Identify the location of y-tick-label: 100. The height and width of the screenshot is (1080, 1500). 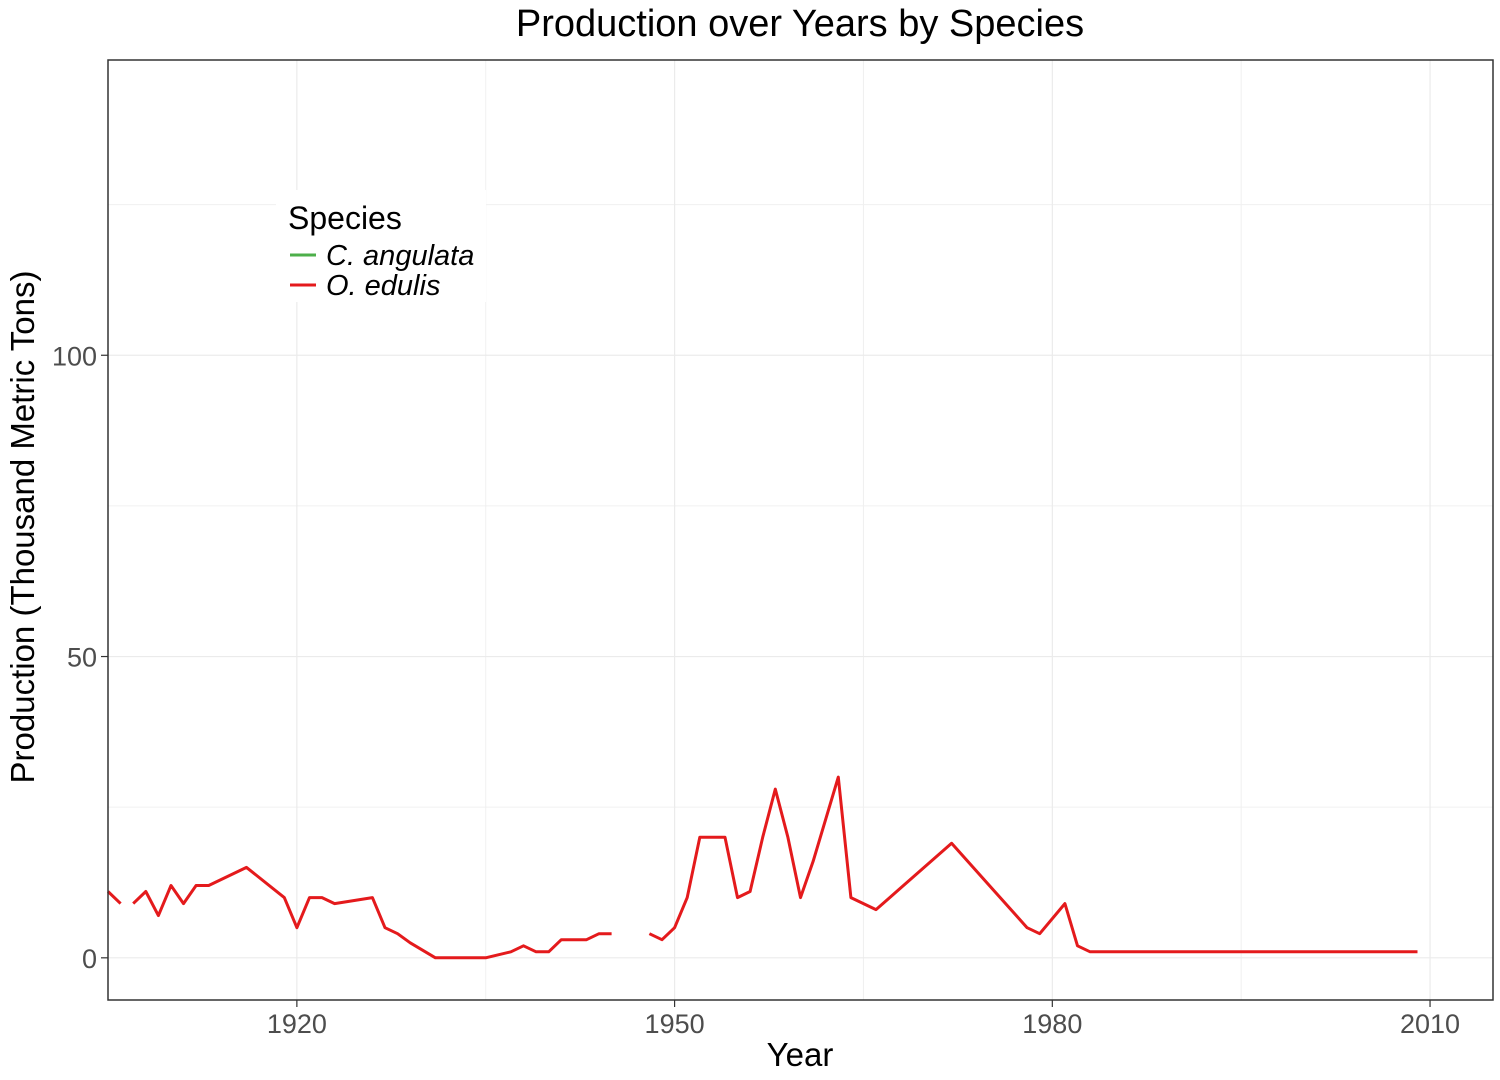
(74, 356).